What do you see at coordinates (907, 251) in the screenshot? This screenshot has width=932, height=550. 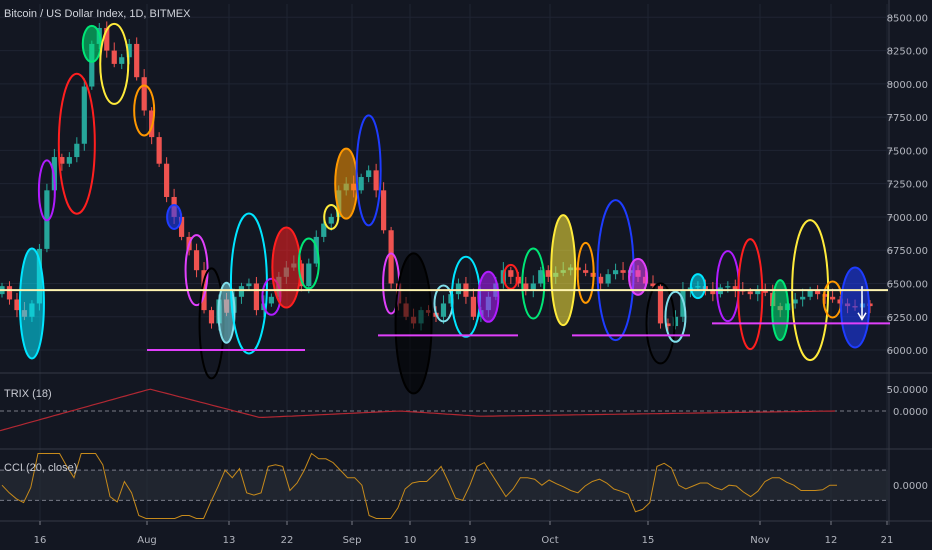 I see `y-tick-label: 6750.00` at bounding box center [907, 251].